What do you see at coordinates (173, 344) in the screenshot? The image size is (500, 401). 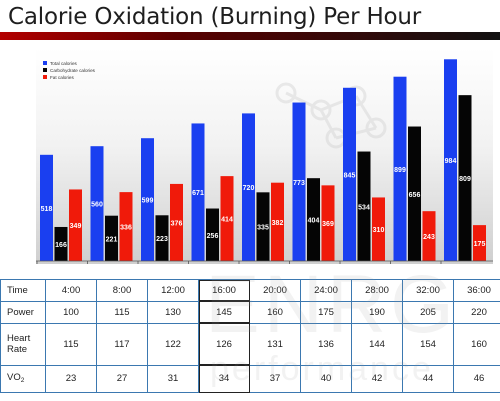 I see `table-cell: 122` at bounding box center [173, 344].